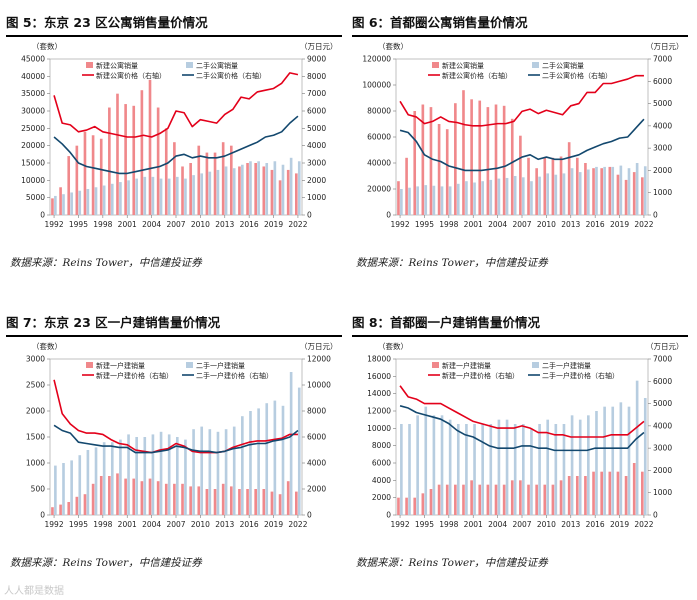 This screenshot has height=600, width=697. I want to click on source-note: 数据来源：Reins Tower，中信建投证券, so click(106, 563).